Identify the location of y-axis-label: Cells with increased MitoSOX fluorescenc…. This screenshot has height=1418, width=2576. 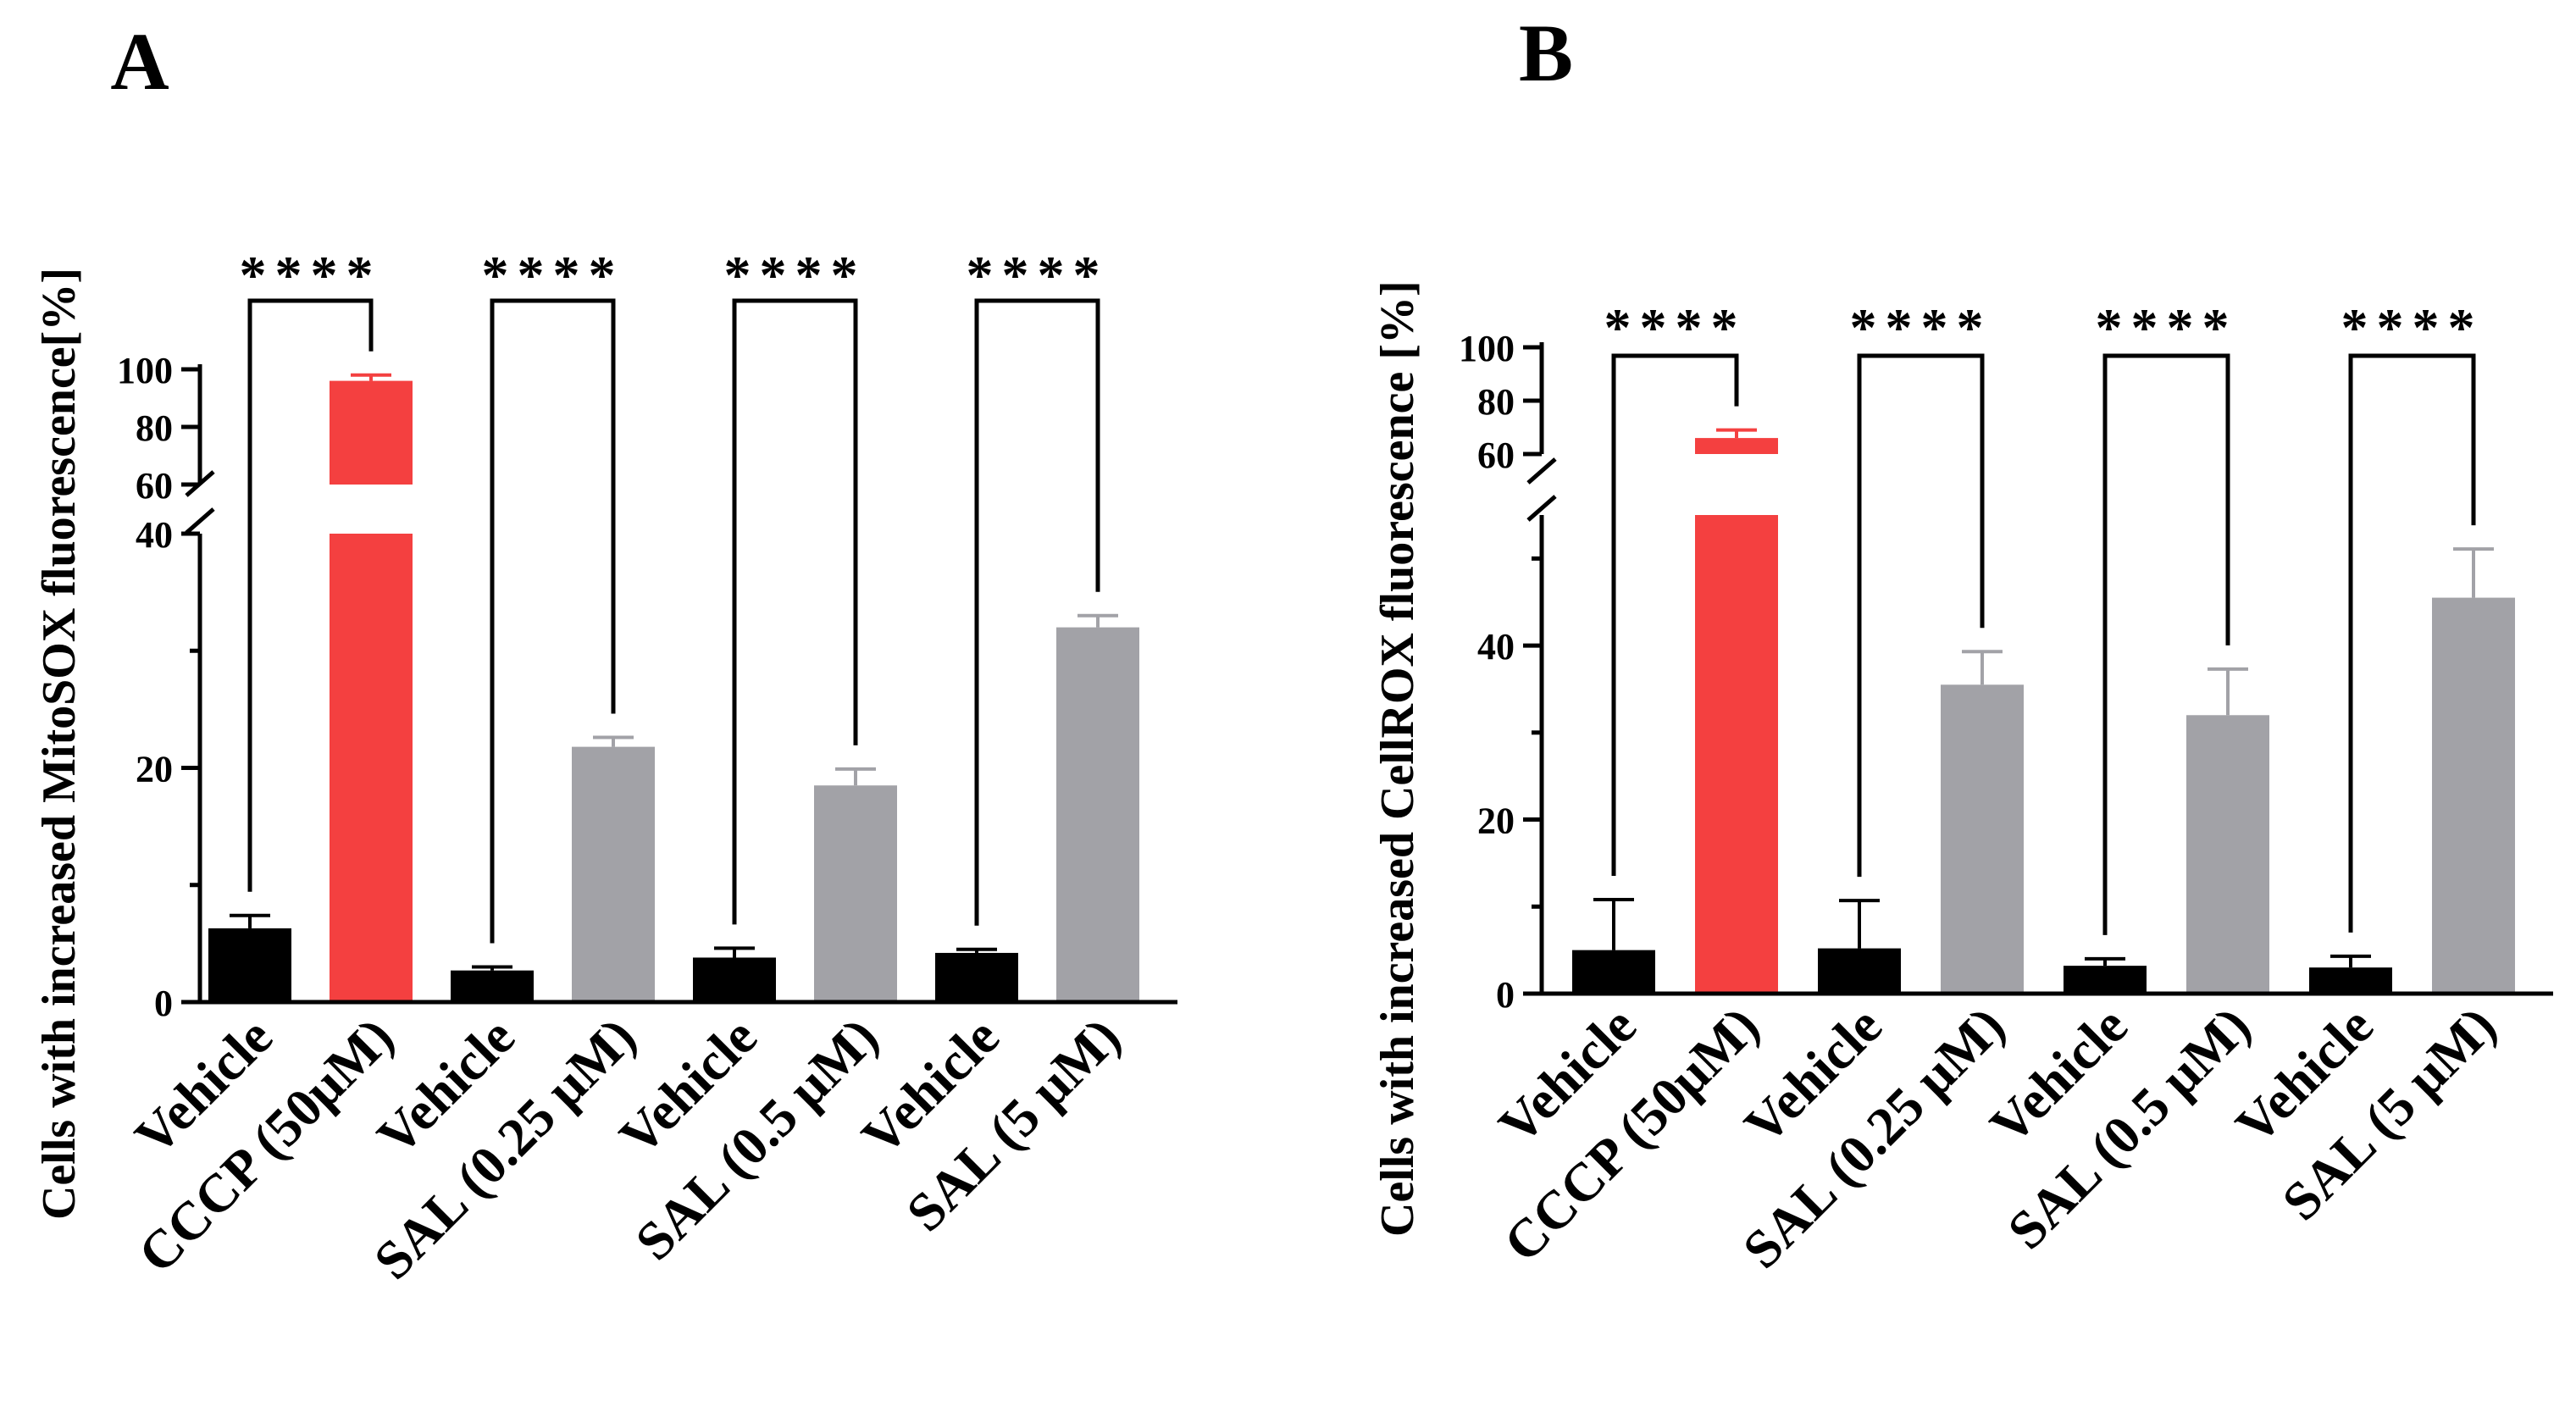
(59, 744).